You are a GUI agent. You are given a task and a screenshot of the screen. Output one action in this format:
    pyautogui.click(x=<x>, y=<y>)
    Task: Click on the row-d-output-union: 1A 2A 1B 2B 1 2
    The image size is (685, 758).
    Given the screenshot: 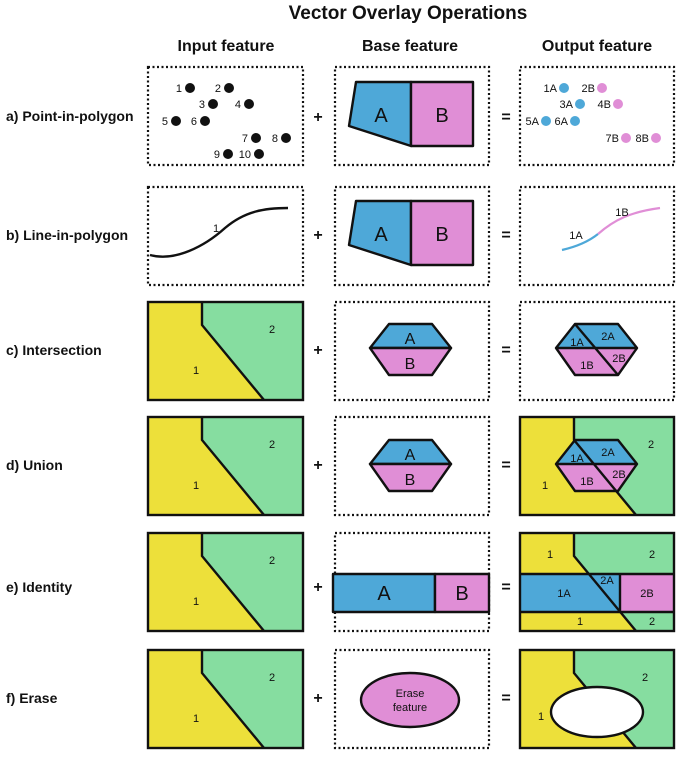 What is the action you would take?
    pyautogui.click(x=597, y=466)
    